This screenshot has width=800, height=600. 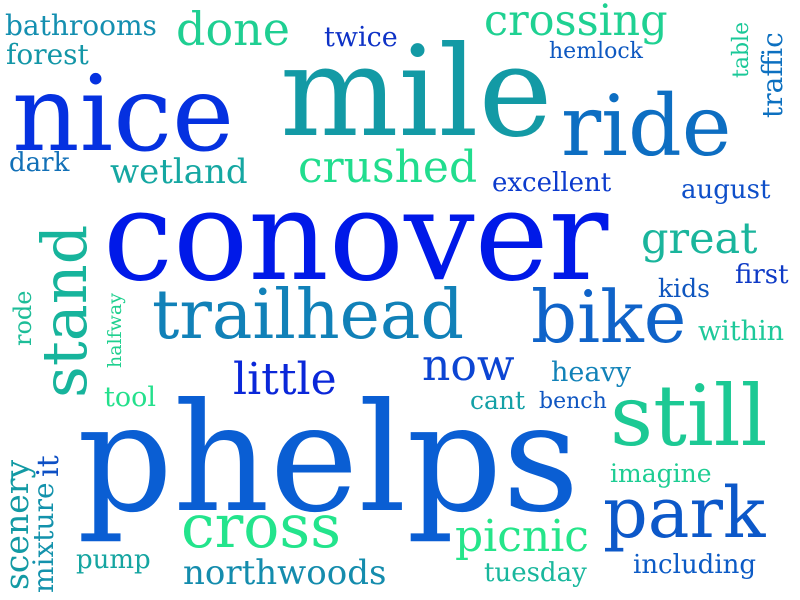 I want to click on word-northwoods: northwoods, so click(x=285, y=573).